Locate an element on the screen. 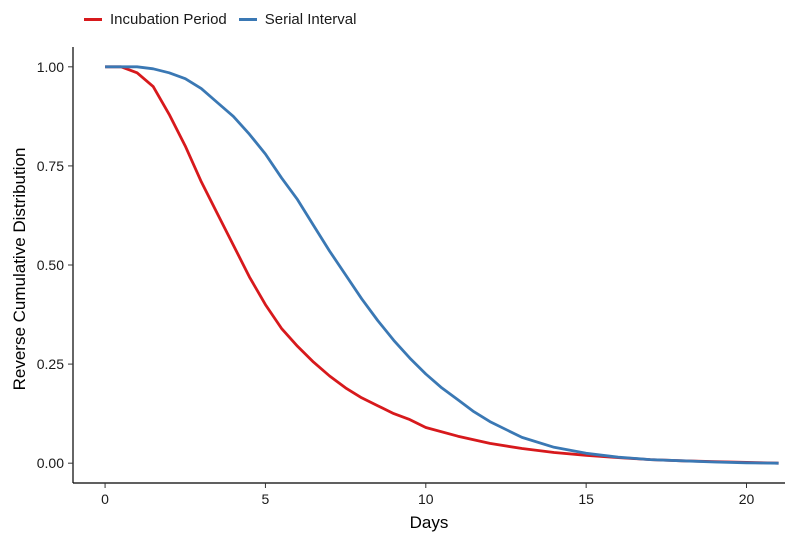 Image resolution: width=795 pixels, height=541 pixels. legend-item-serial: Serial Interval is located at coordinates (297, 19).